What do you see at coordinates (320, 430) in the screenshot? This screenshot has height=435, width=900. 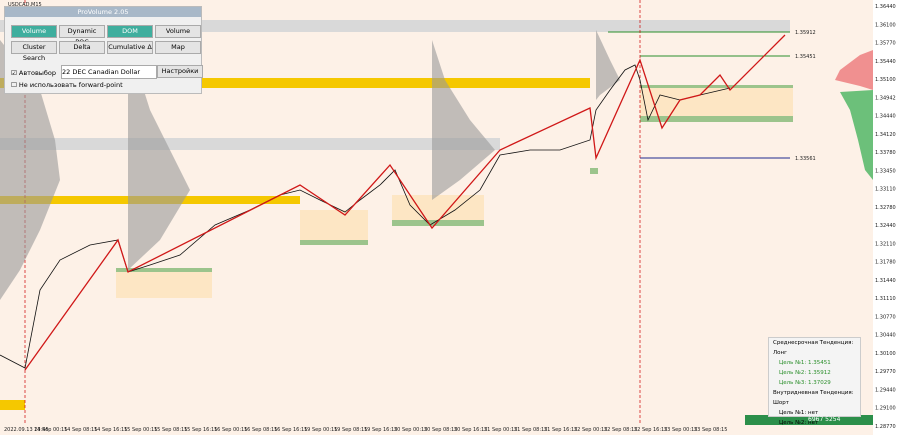 I see `time-label: 19 Sep 00:15` at bounding box center [320, 430].